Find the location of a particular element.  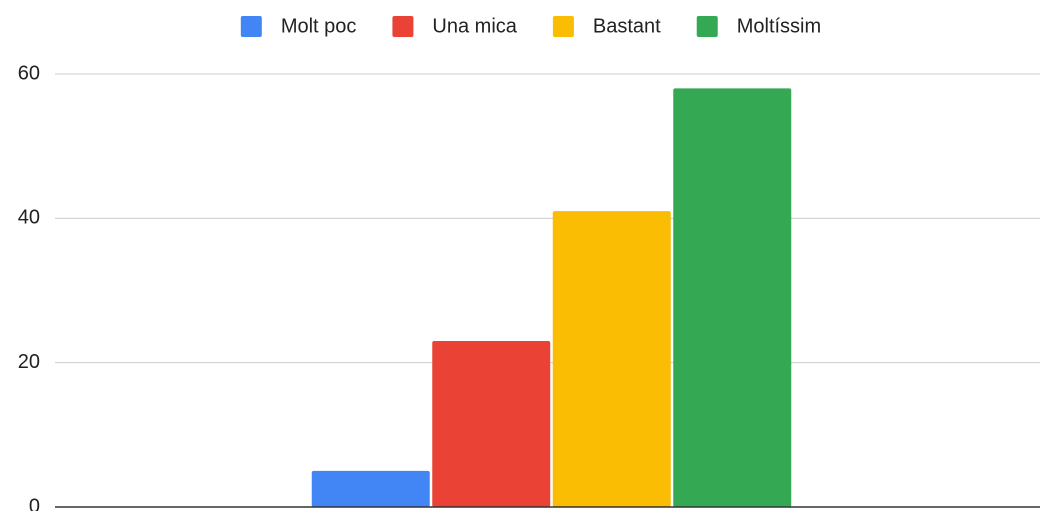

y-tick-label: 60 is located at coordinates (29, 73).